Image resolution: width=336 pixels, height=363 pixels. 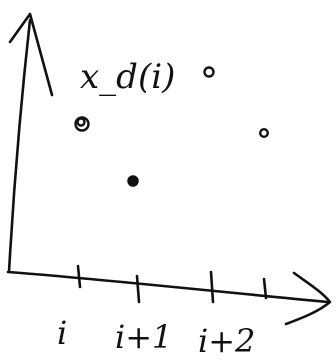 What do you see at coordinates (143, 337) in the screenshot?
I see `x-tick-label: i+1` at bounding box center [143, 337].